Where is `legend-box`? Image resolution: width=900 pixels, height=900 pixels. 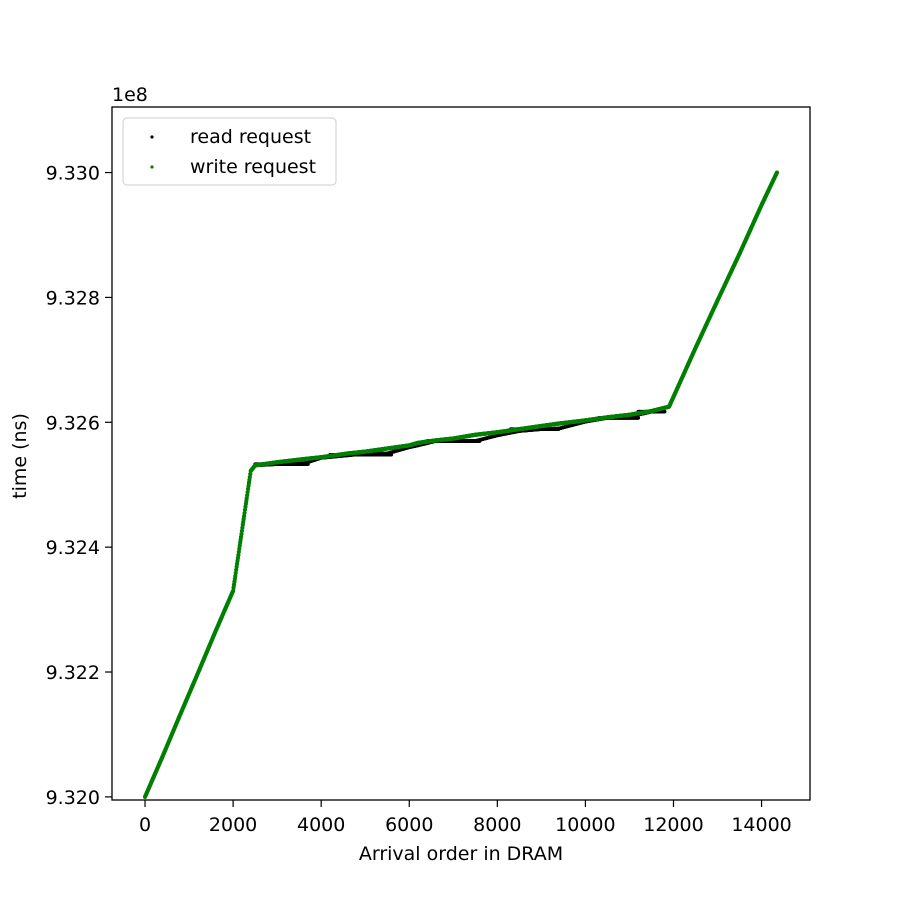
legend-box is located at coordinates (229, 151).